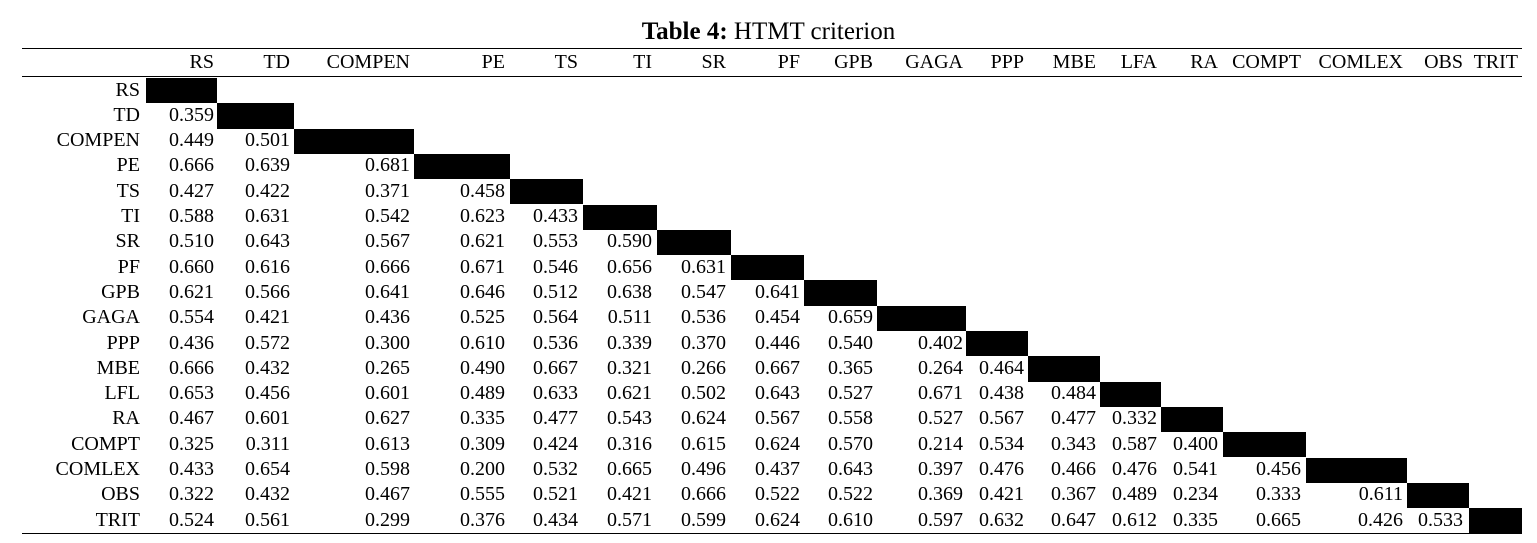  What do you see at coordinates (128, 266) in the screenshot?
I see `row-label: PF` at bounding box center [128, 266].